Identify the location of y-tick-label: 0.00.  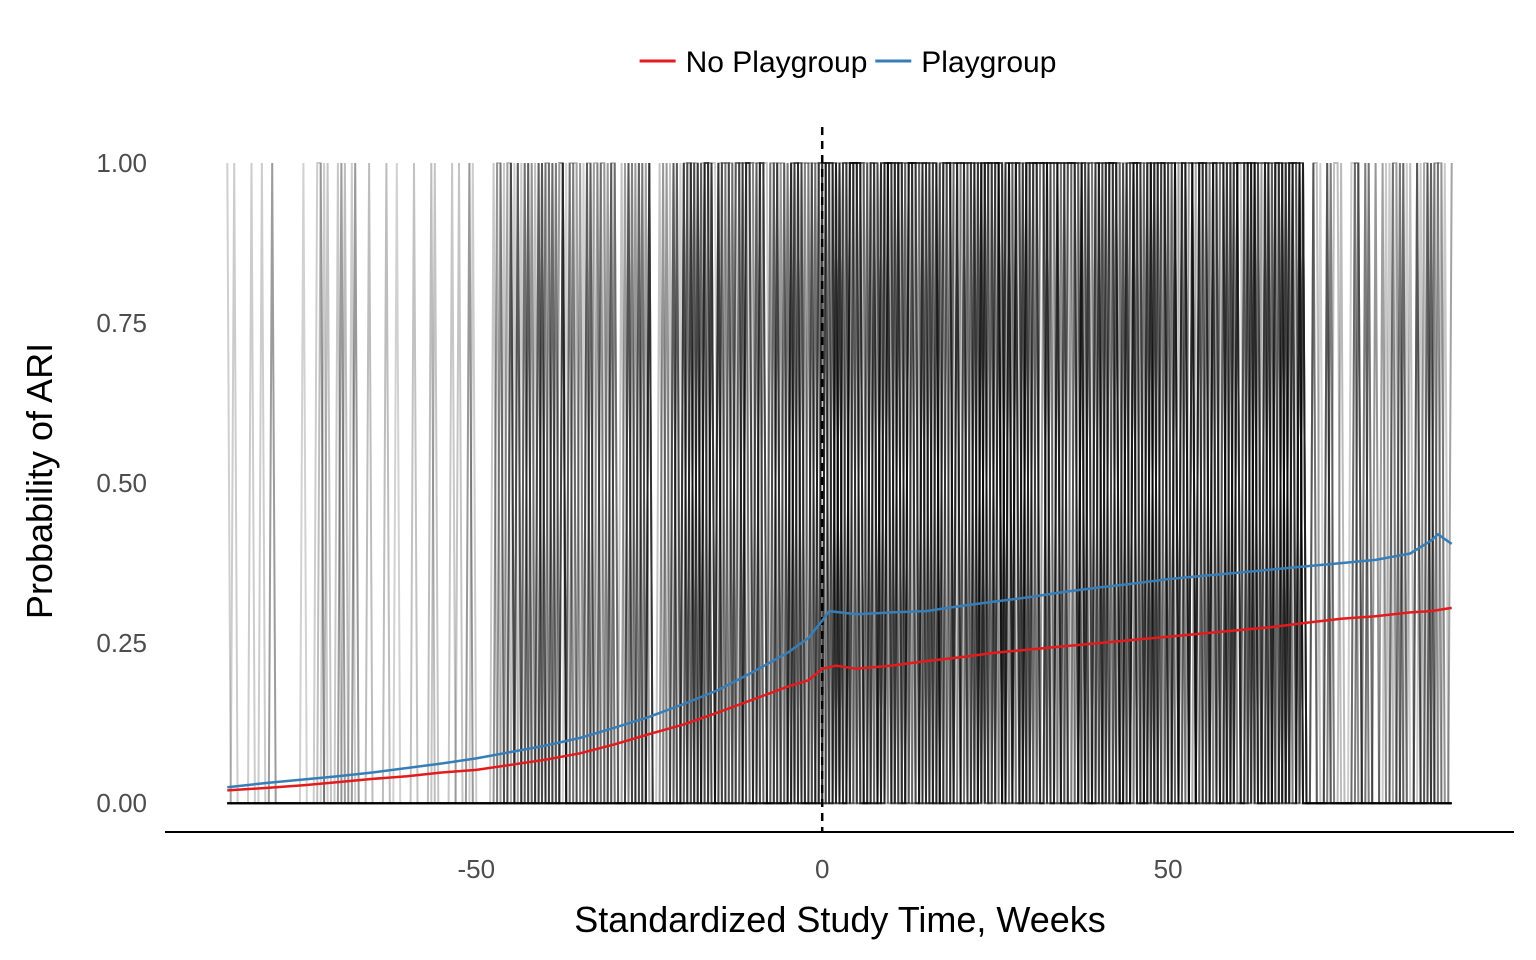
(121, 803).